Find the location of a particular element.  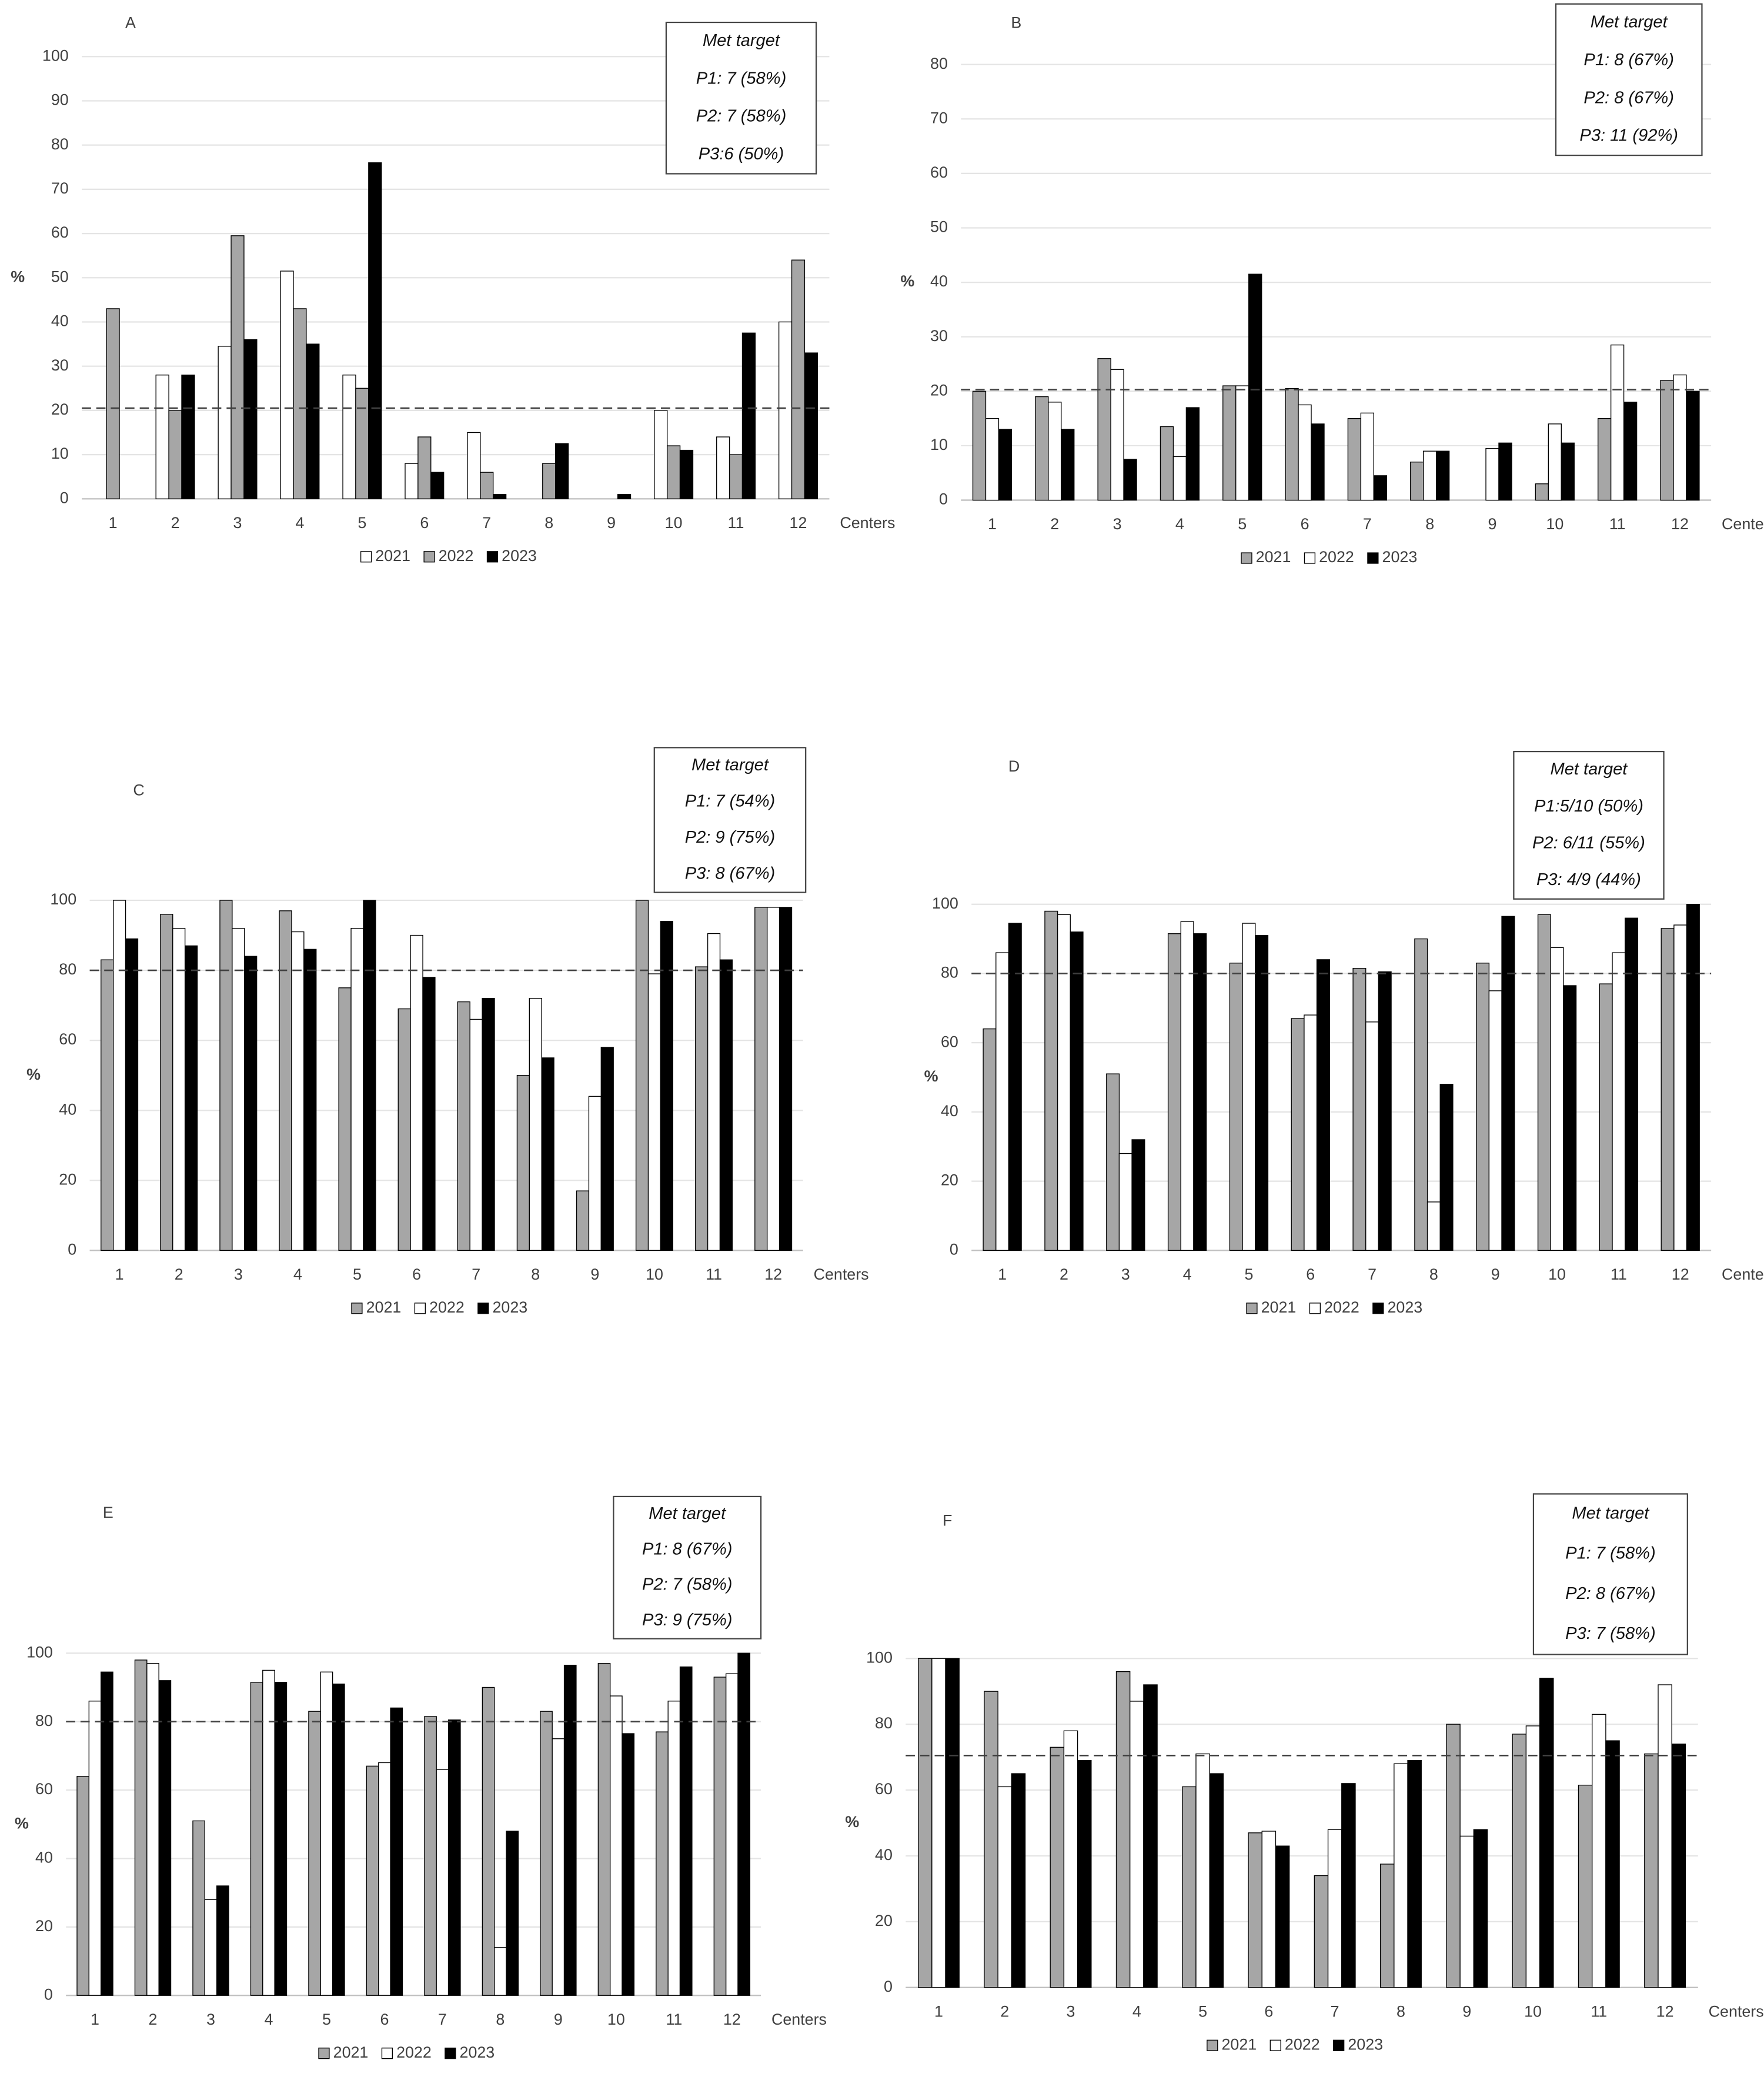

y-tick-label: 100 is located at coordinates (945, 903).